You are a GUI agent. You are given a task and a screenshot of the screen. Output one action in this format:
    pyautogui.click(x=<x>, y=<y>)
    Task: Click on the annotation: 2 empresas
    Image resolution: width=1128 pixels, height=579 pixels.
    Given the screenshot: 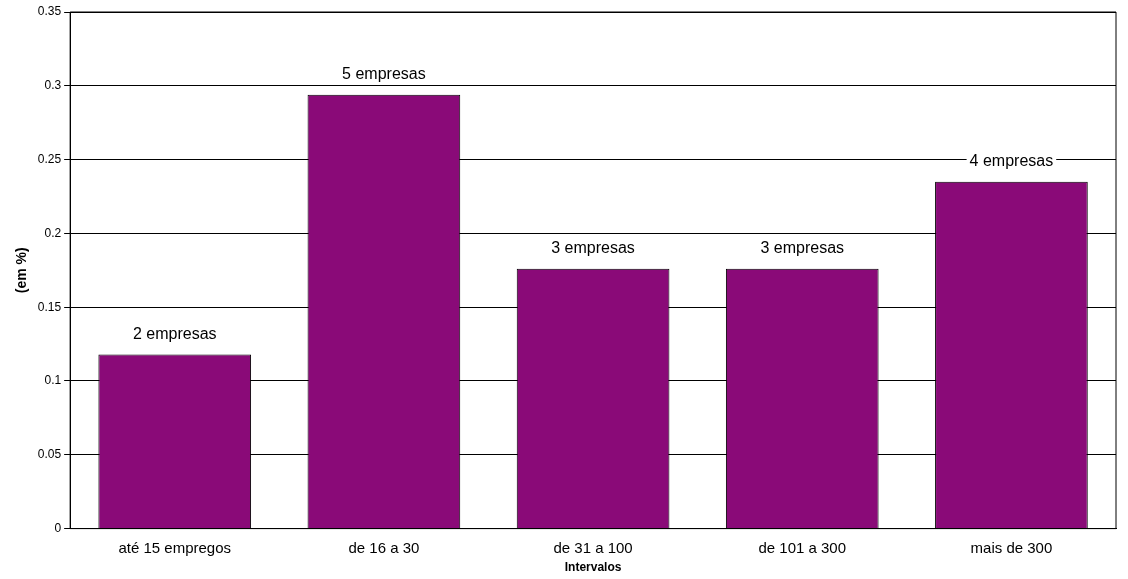 What is the action you would take?
    pyautogui.click(x=174, y=333)
    